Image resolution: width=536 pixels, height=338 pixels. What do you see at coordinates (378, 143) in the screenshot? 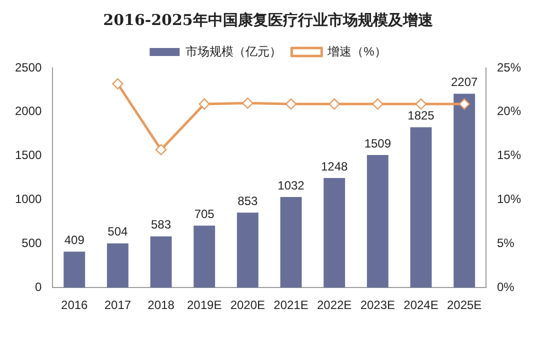
I see `data-label: 1509` at bounding box center [378, 143].